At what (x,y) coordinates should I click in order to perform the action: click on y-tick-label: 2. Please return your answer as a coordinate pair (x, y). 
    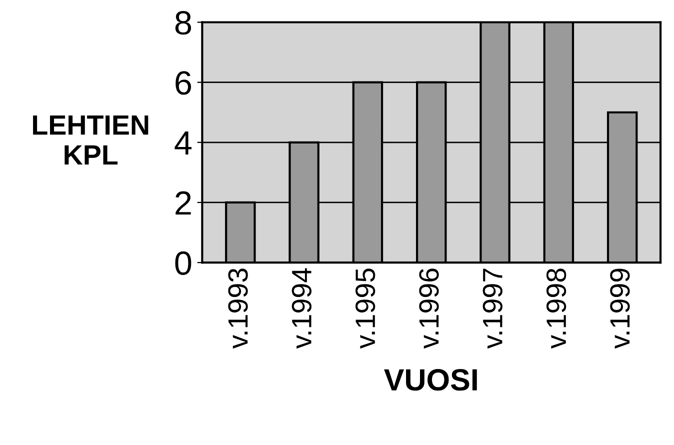
    Looking at the image, I should click on (183, 203).